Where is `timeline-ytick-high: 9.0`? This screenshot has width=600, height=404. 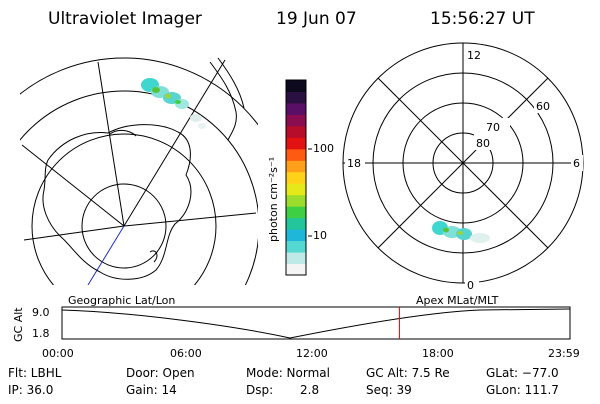
timeline-ytick-high: 9.0 is located at coordinates (41, 312).